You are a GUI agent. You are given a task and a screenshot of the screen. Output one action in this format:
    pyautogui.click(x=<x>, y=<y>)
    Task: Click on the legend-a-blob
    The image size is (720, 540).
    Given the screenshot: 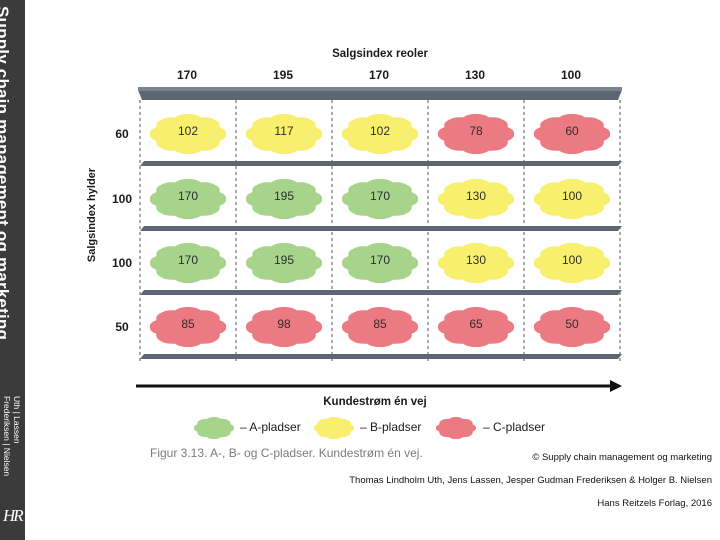 What is the action you would take?
    pyautogui.click(x=214, y=428)
    